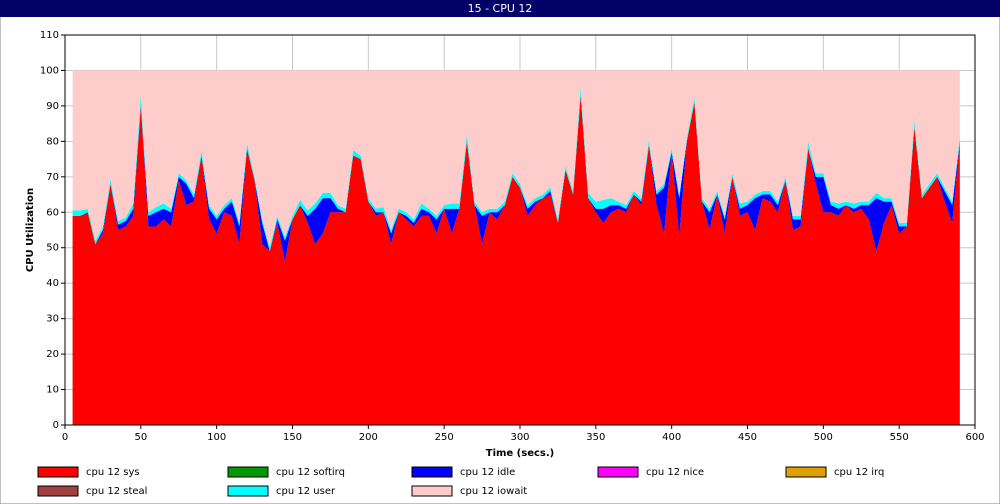 This screenshot has width=1000, height=504. What do you see at coordinates (899, 437) in the screenshot?
I see `x-tick-label: 550` at bounding box center [899, 437].